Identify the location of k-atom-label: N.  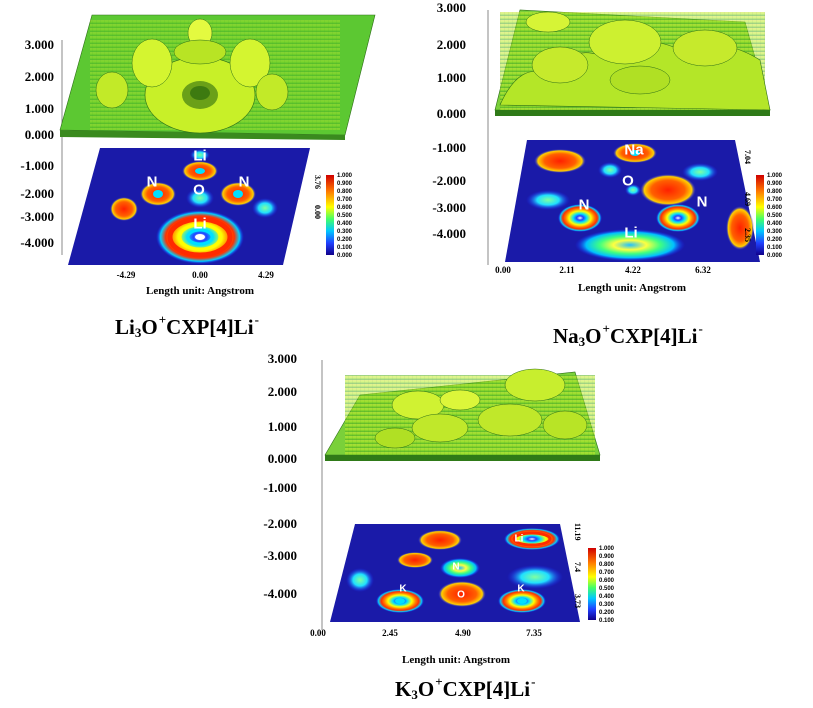
(456, 567).